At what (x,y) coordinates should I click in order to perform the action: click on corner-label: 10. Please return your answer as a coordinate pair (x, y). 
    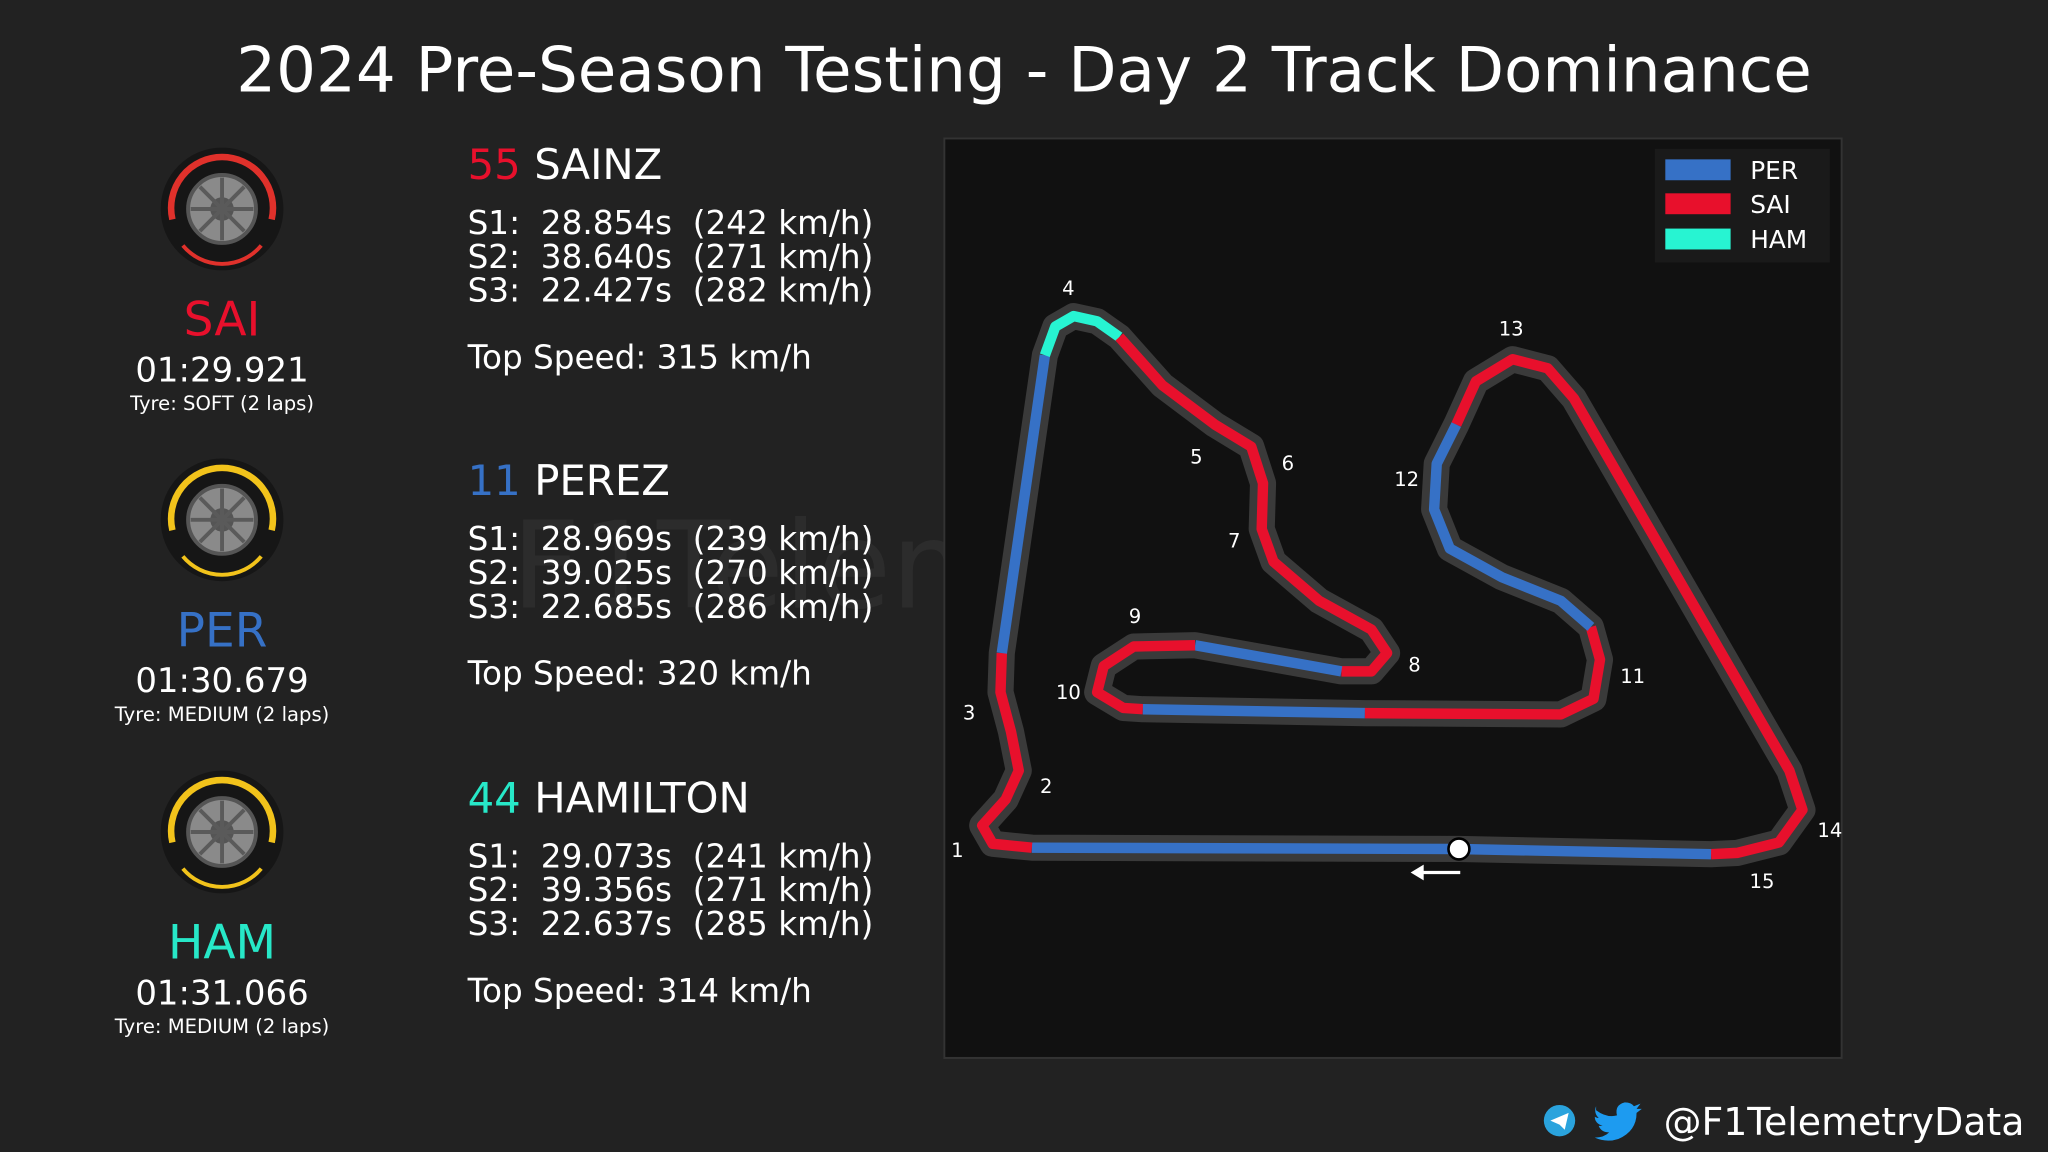
    Looking at the image, I should click on (1068, 692).